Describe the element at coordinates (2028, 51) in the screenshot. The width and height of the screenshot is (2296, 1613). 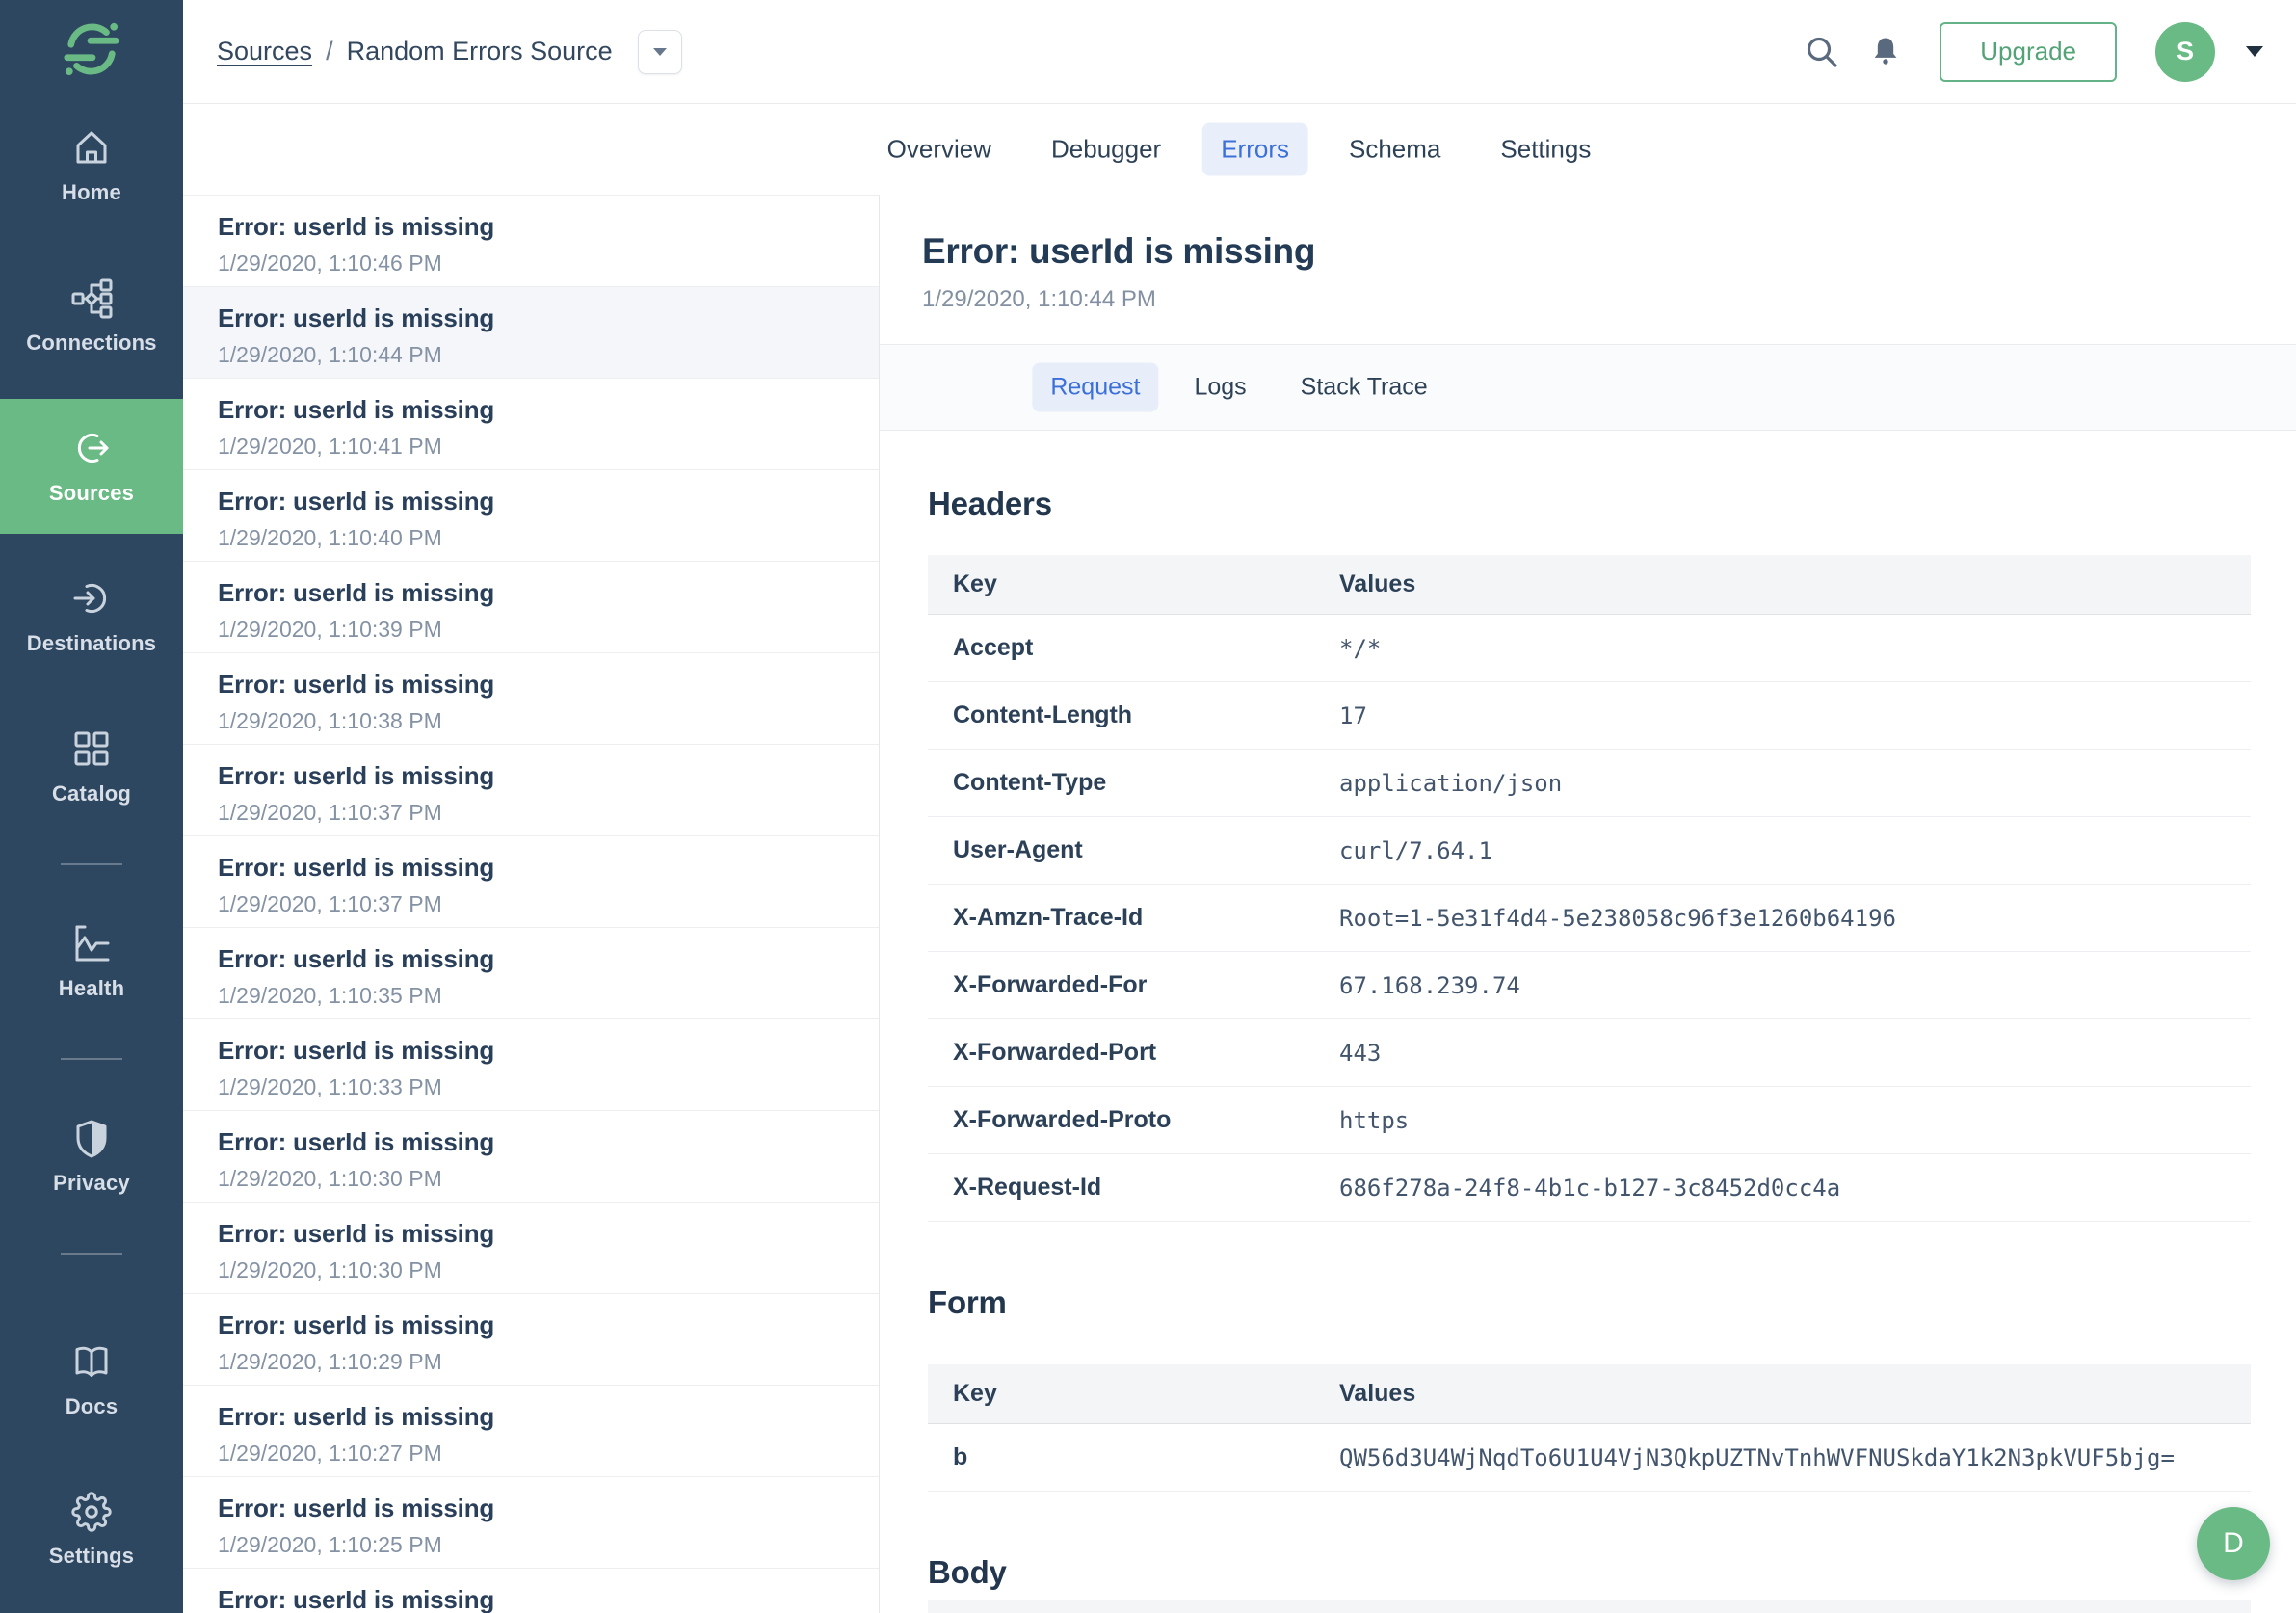
I see `upgrade-button: Upgrade` at that location.